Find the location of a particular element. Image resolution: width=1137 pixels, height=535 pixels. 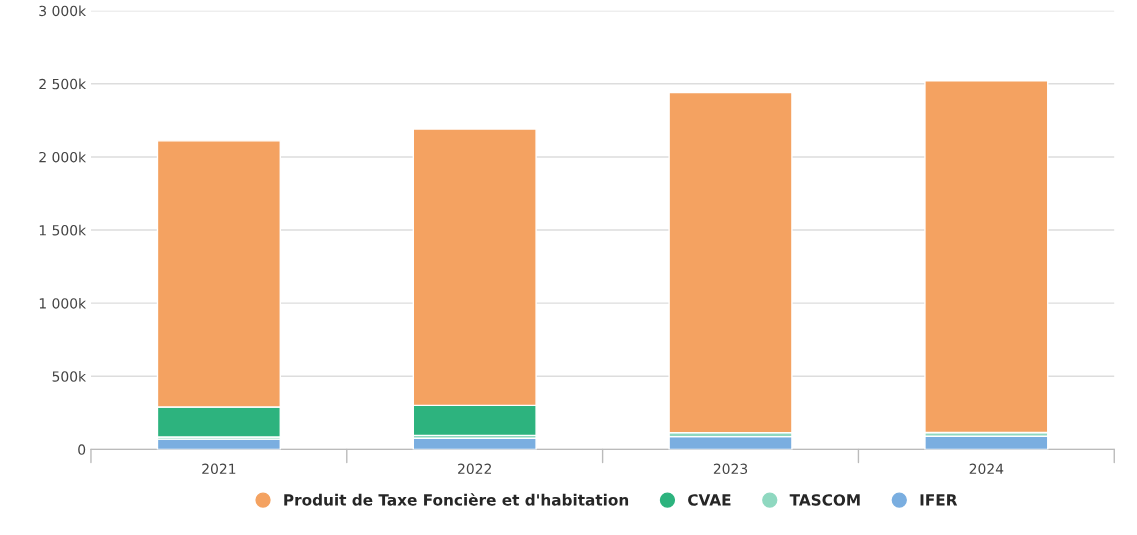

legend-label: TASCOM is located at coordinates (824, 500).